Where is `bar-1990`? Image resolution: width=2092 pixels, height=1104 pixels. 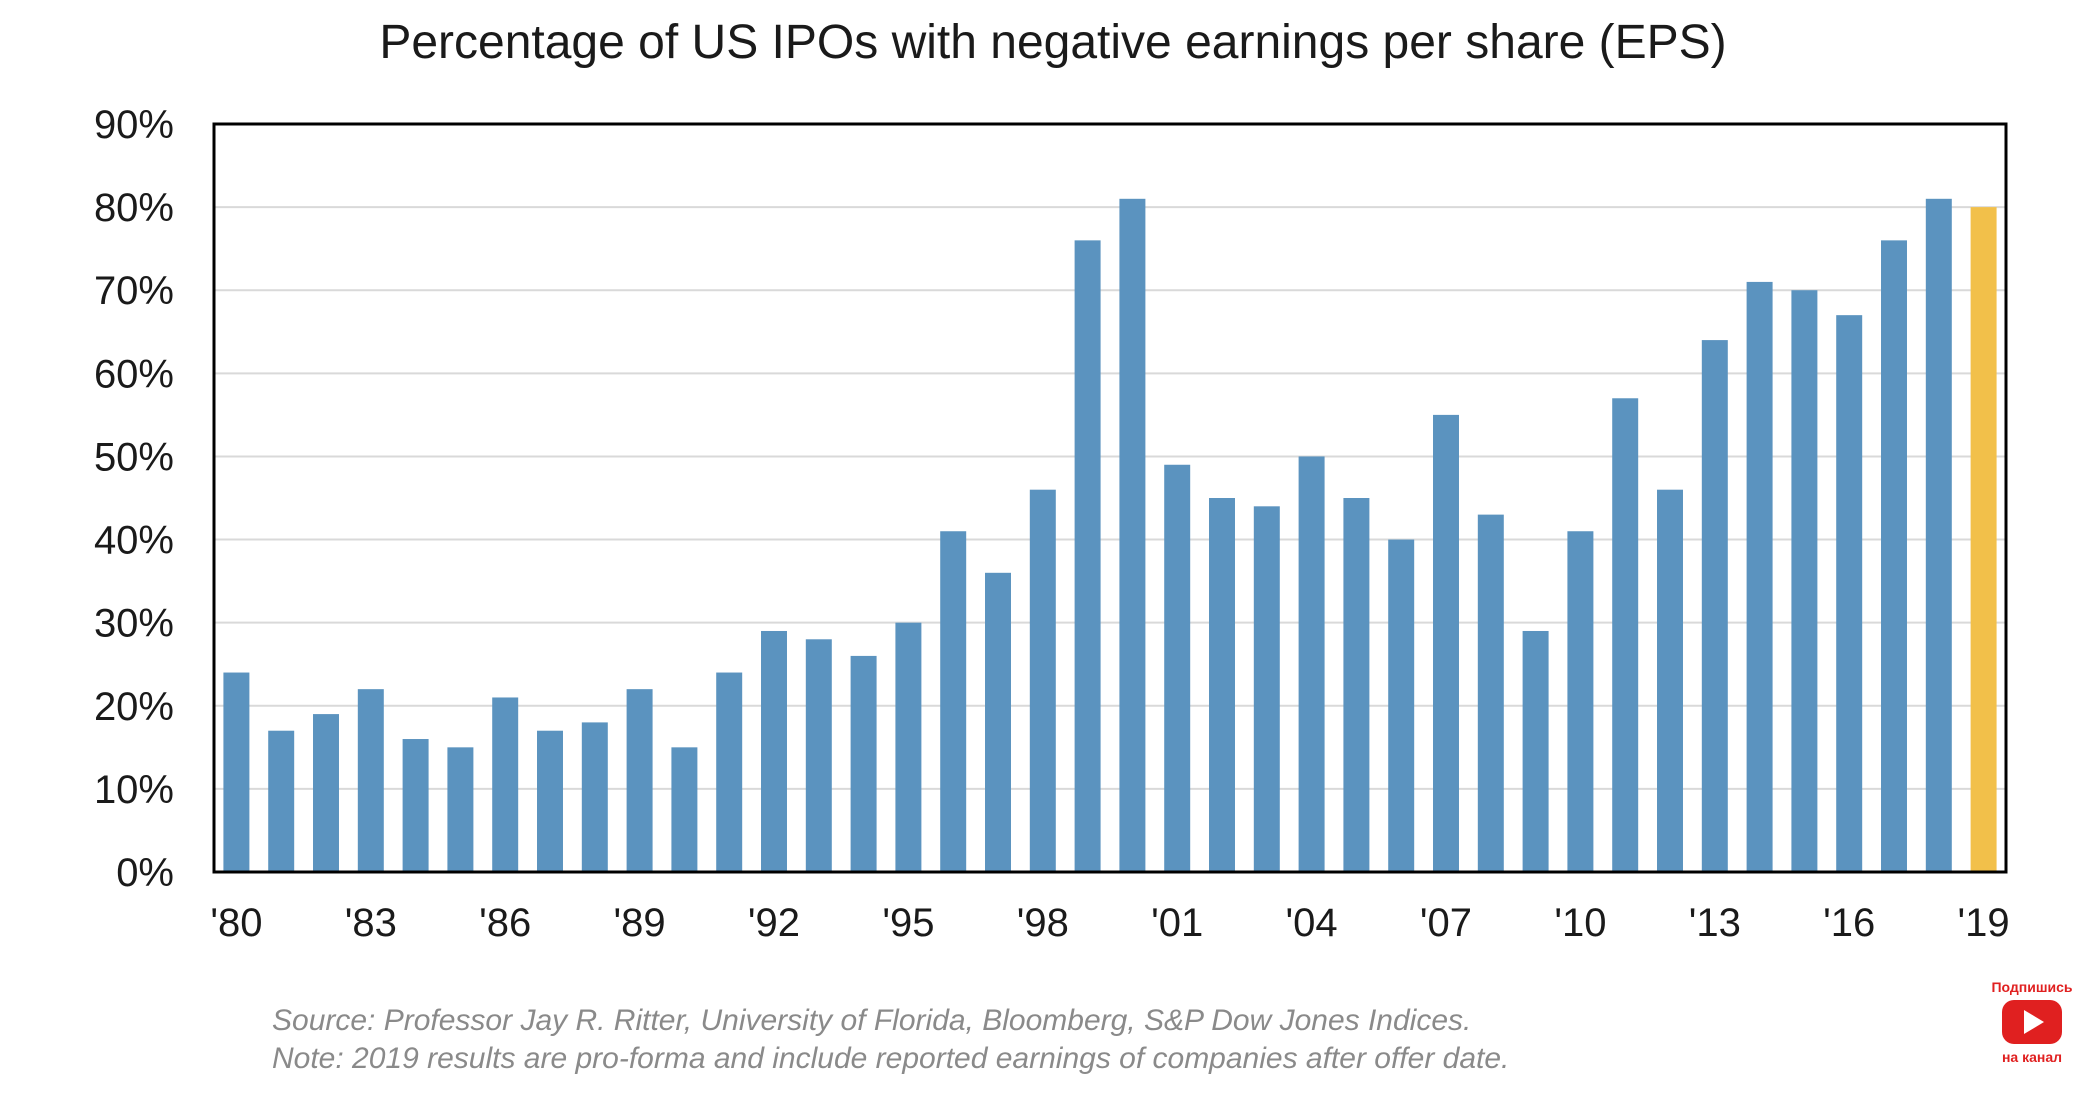 bar-1990 is located at coordinates (684, 809).